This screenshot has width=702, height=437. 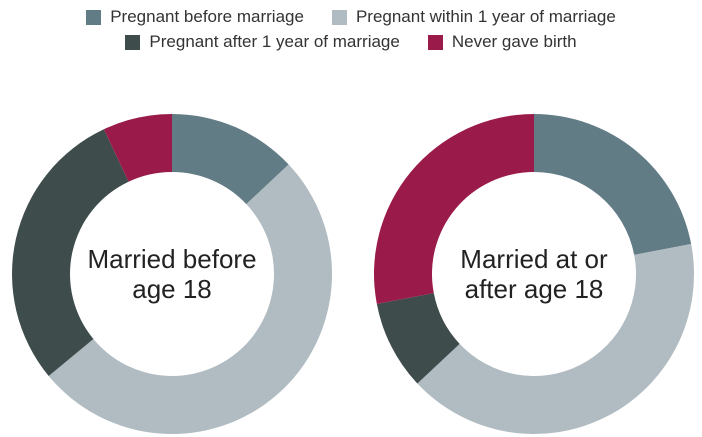 I want to click on donut-center-label-2-line-1: Married at or, so click(x=534, y=259).